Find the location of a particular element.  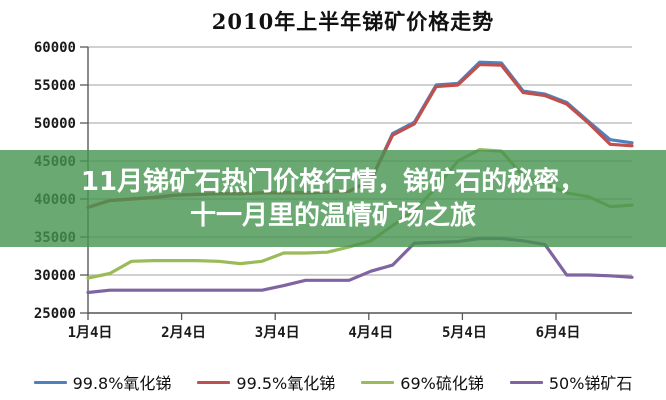

y-axis-tick-label: 30000 is located at coordinates (55, 276).